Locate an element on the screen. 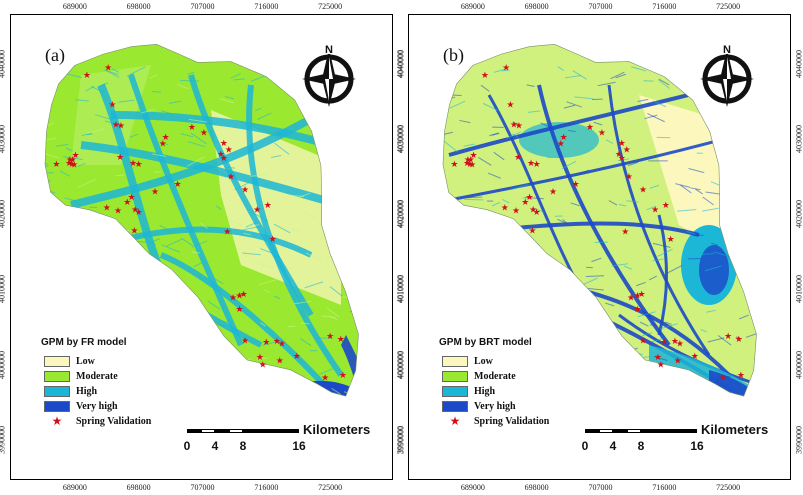 The height and width of the screenshot is (495, 803). y-tick-right: 4030000 is located at coordinates (798, 139).